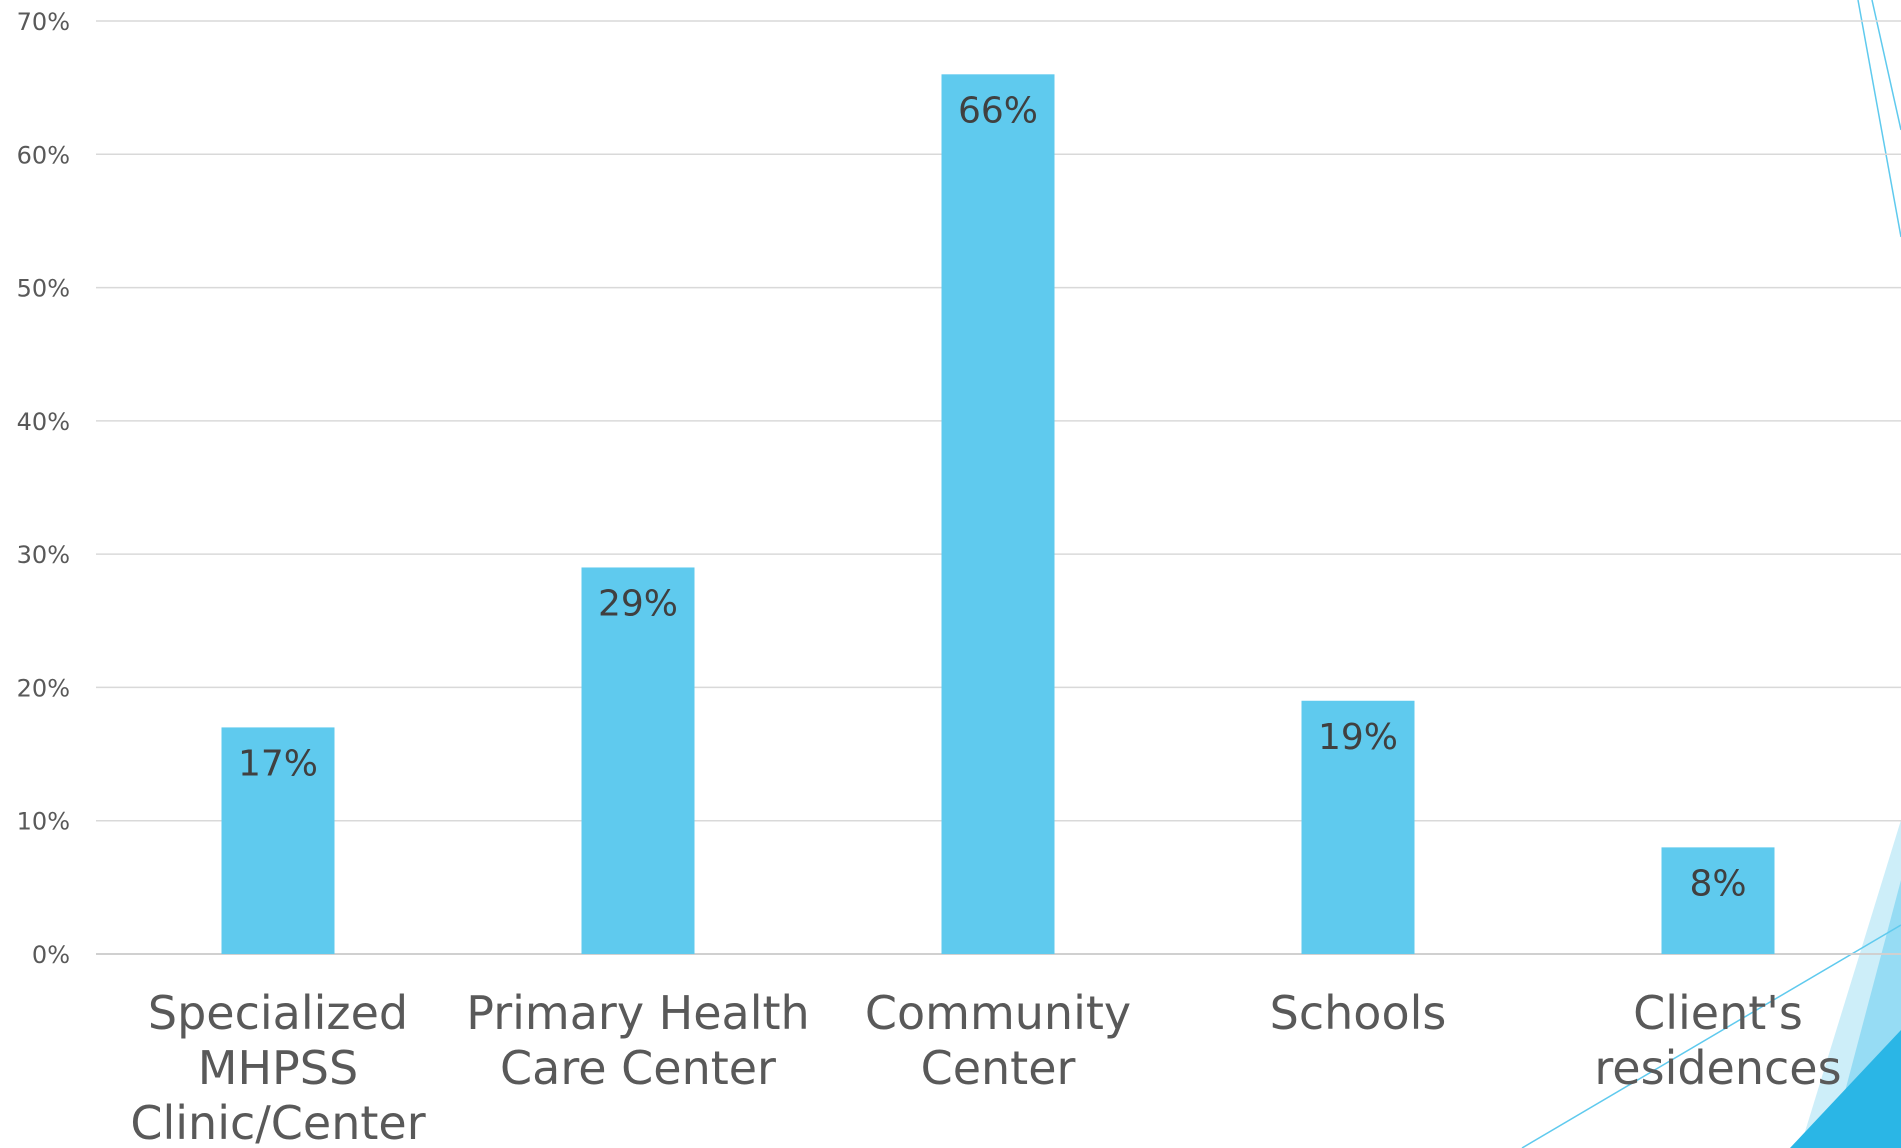 The image size is (1901, 1148). I want to click on x-category-label-line: Primary Health, so click(637, 1013).